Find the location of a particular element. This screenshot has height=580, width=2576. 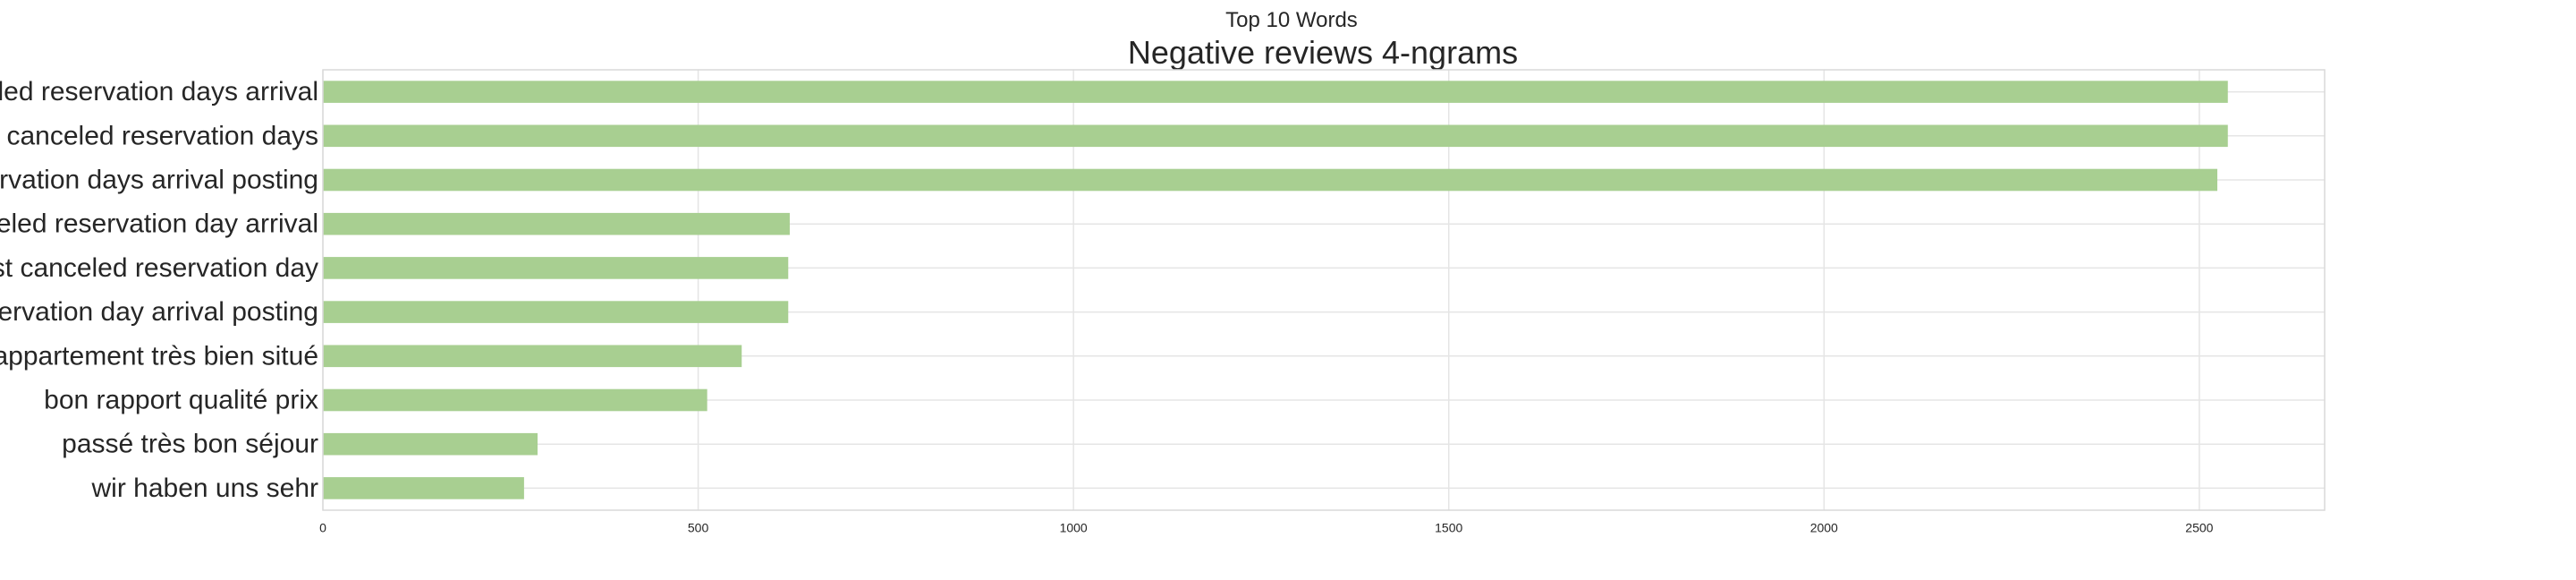

y-category-label: eled reservation day arrival is located at coordinates (159, 224).